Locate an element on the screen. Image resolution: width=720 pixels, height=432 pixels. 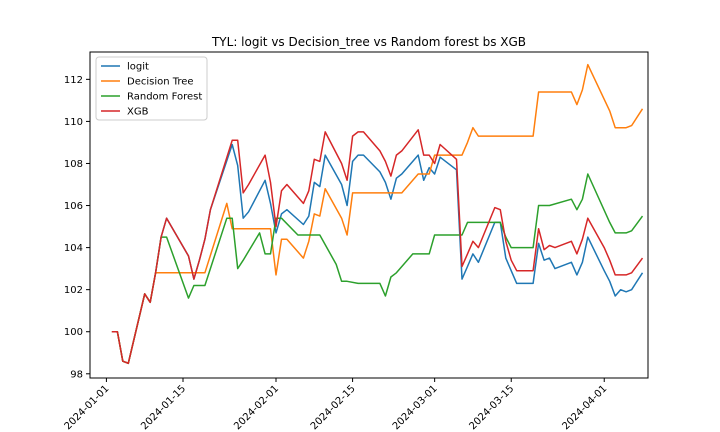
y-tick-label: 98 is located at coordinates (76, 374).